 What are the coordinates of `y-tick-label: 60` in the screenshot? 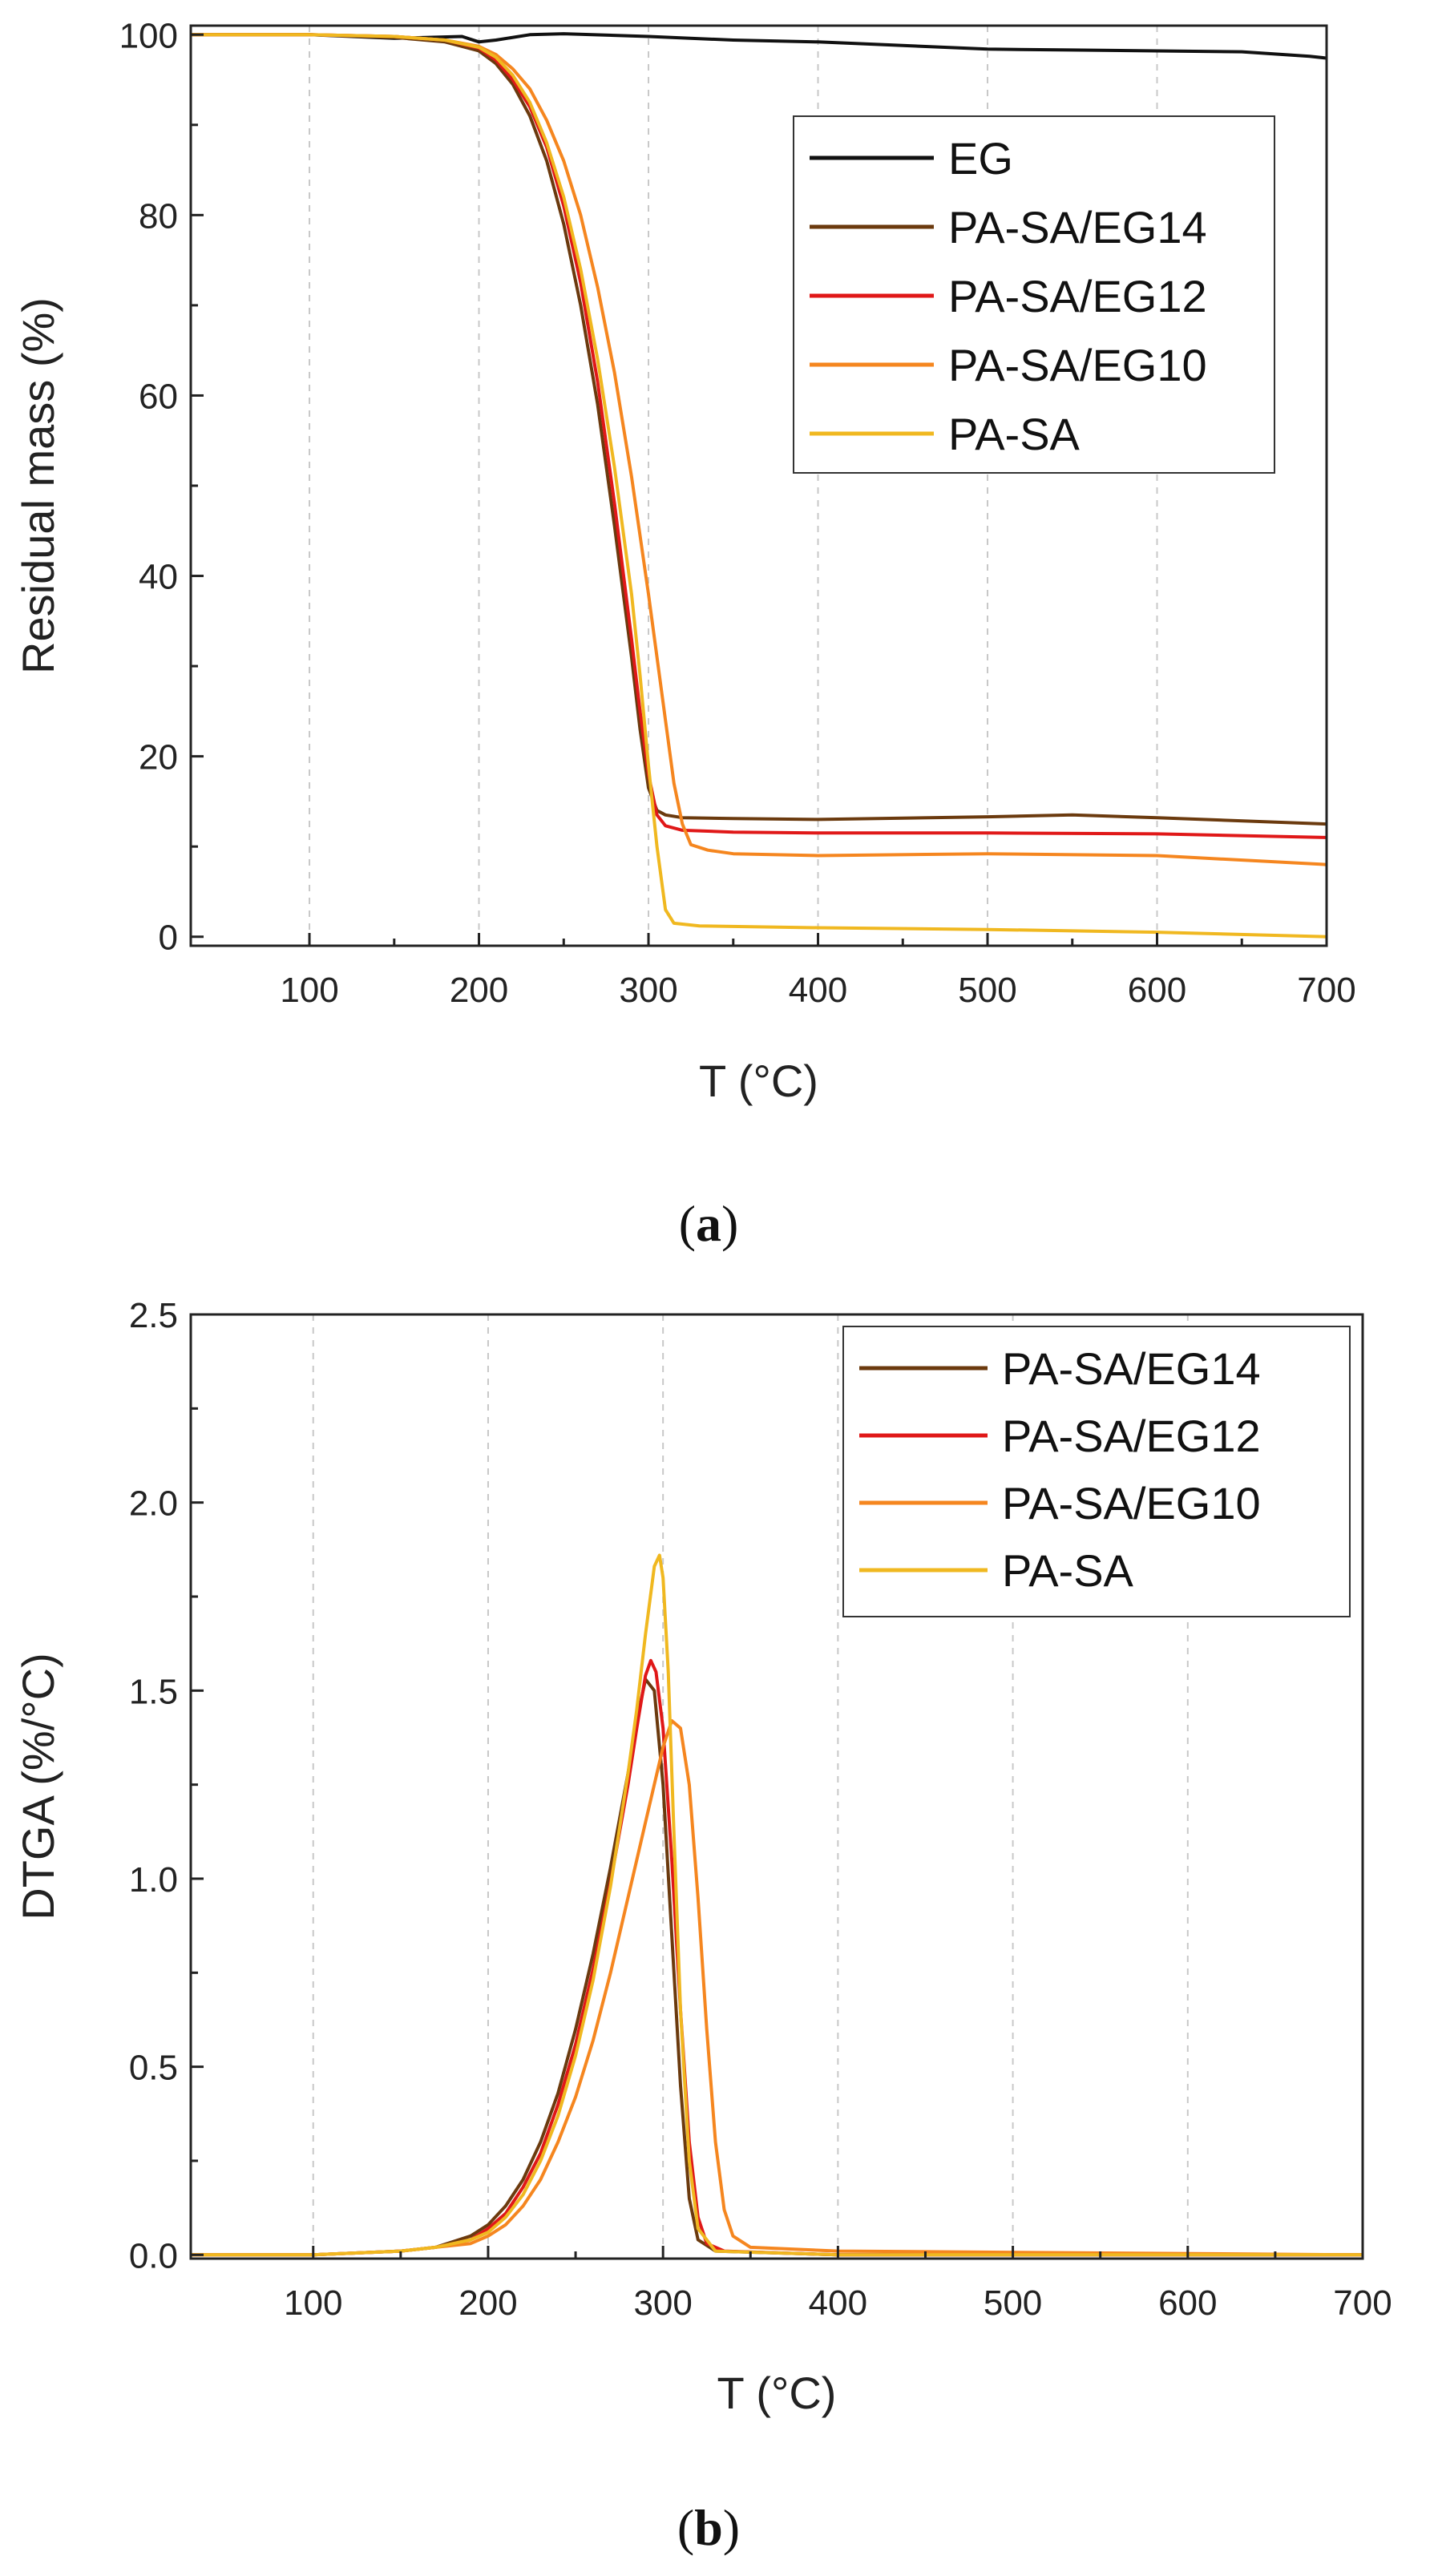 It's located at (158, 397).